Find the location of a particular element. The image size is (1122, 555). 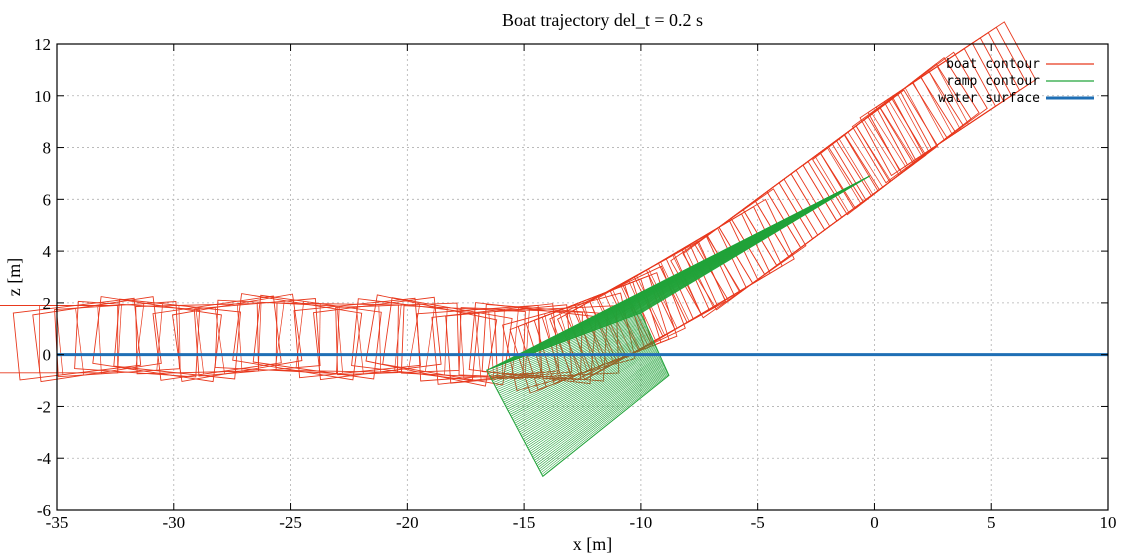

legend-label-water-surface: water surface is located at coordinates (989, 98).